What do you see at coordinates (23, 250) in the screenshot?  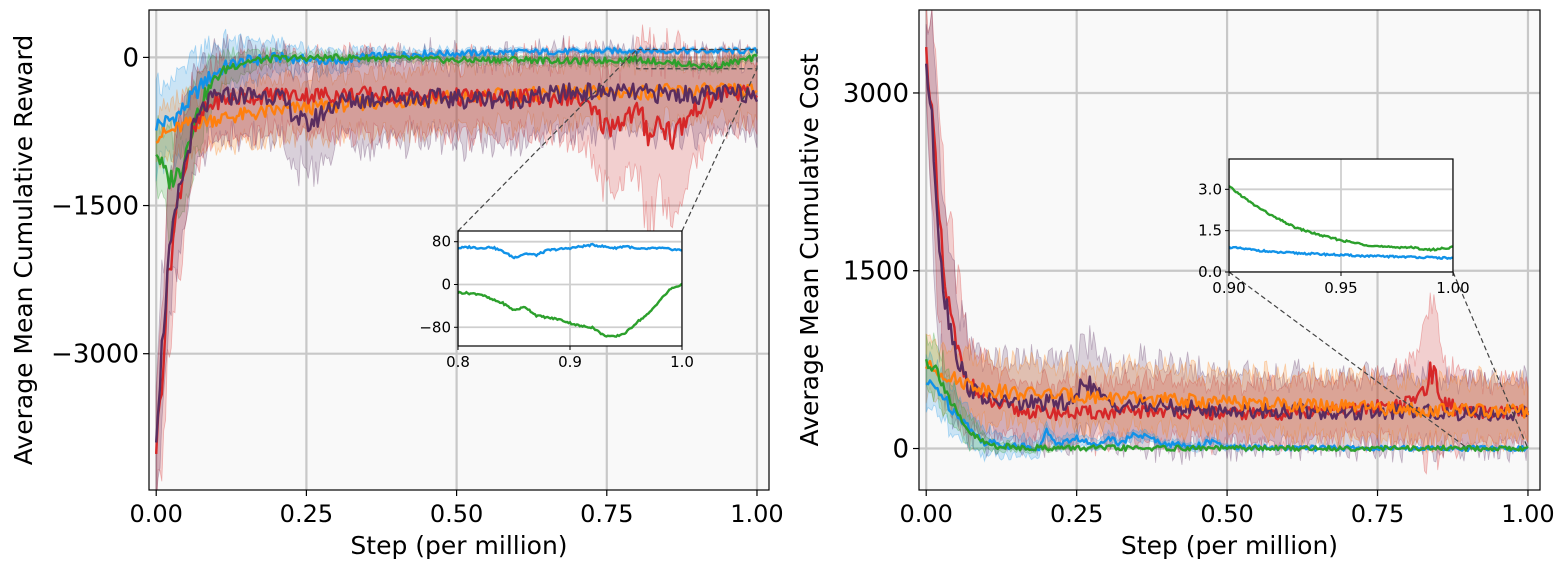 I see `y-axis-label: Average Mean Cumulative Reward` at bounding box center [23, 250].